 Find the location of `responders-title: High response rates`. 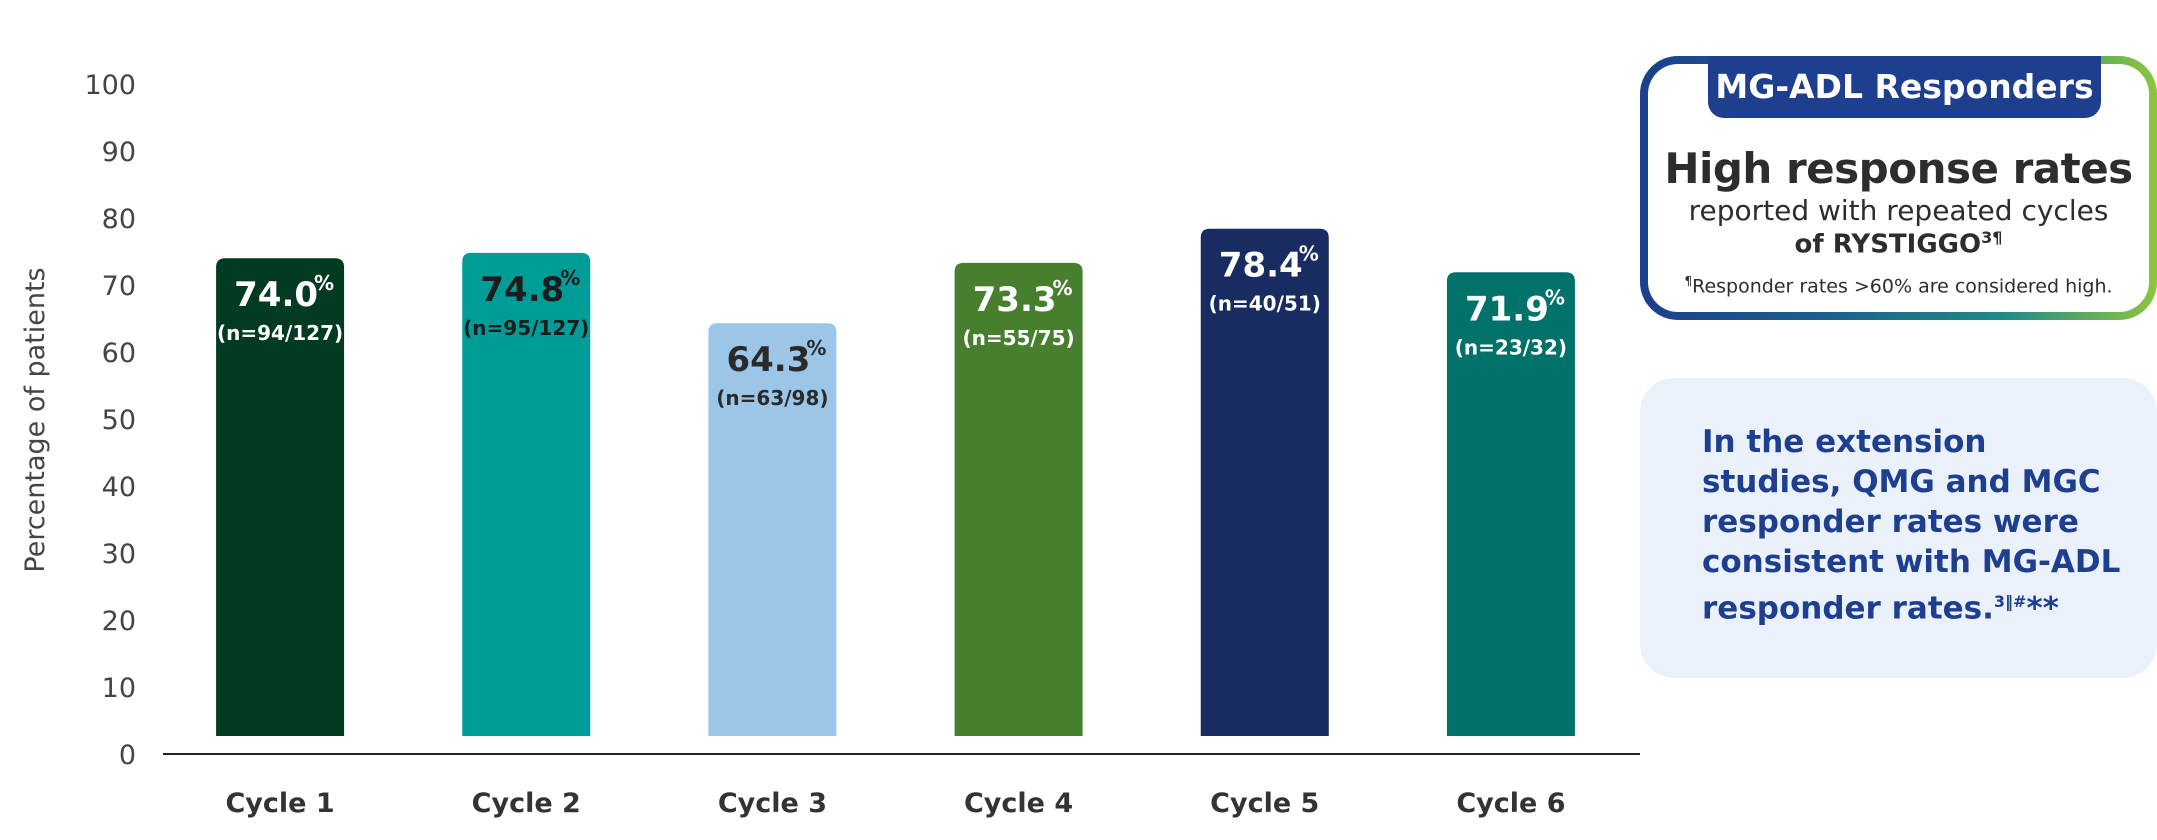

responders-title: High response rates is located at coordinates (1898, 168).